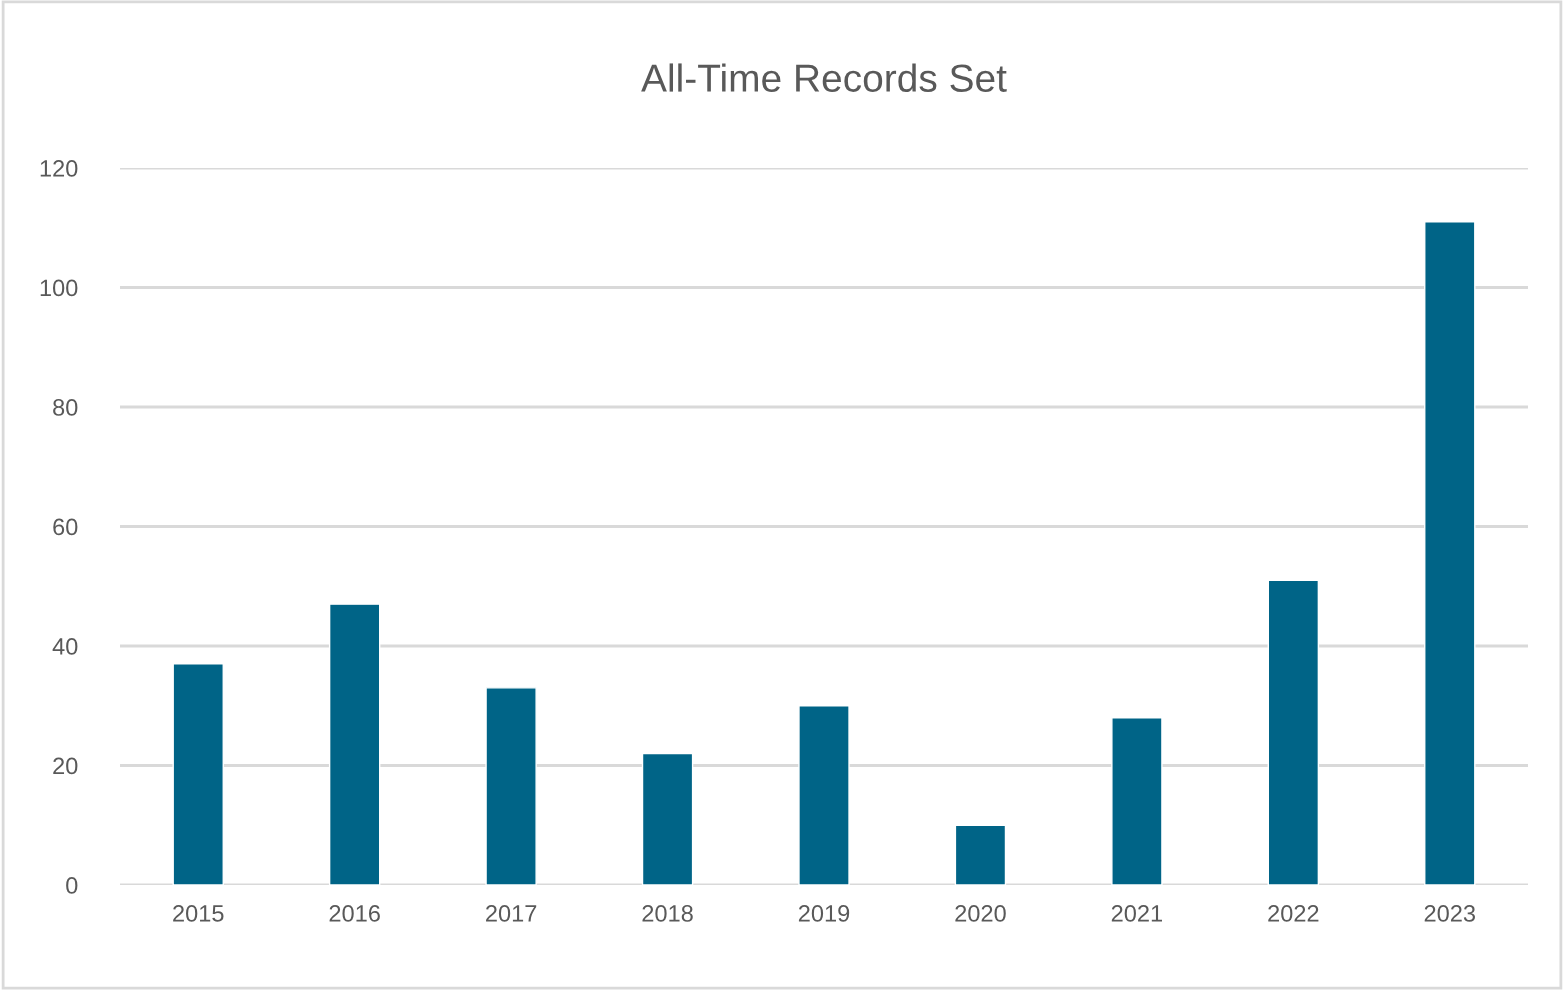  I want to click on y-tick-label: 60, so click(65, 527).